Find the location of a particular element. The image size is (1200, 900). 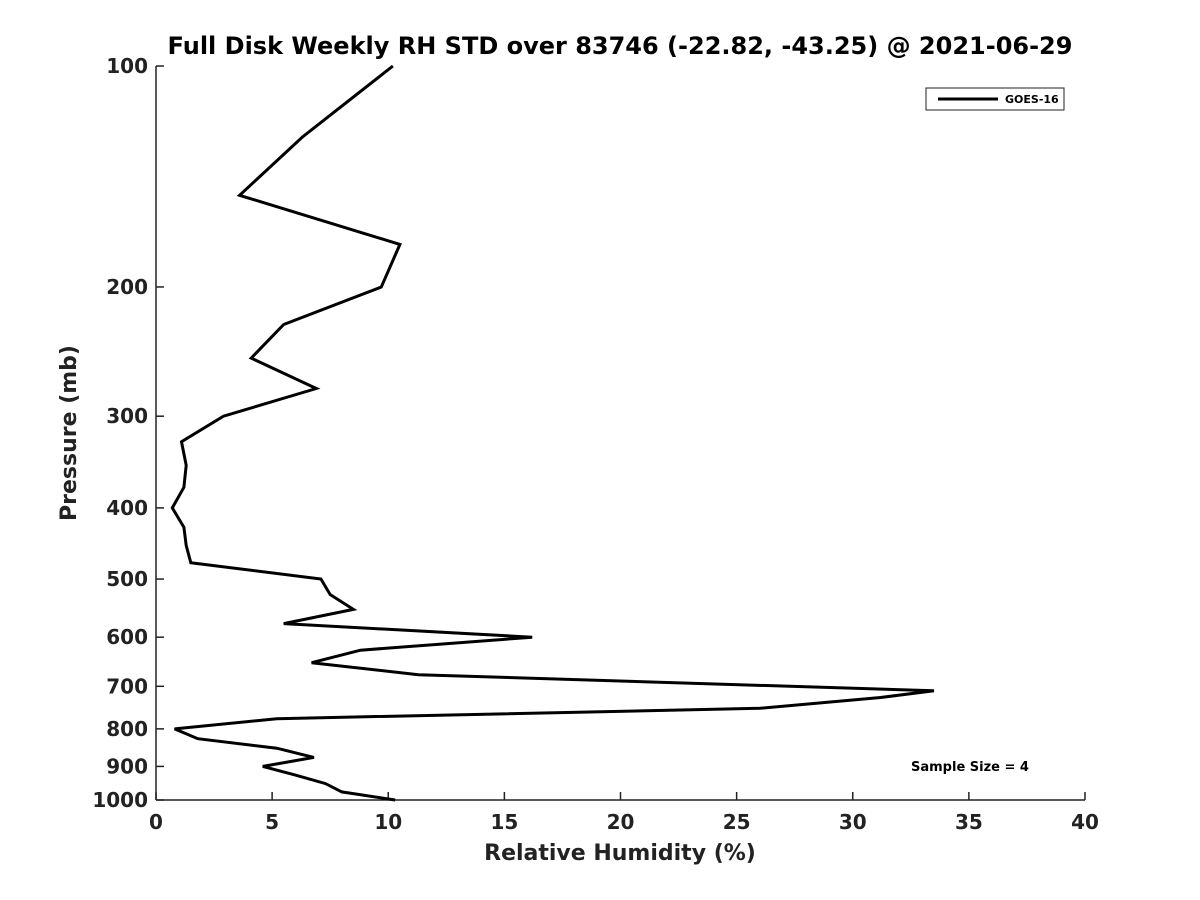

x-tick-label: 40 is located at coordinates (1085, 822).